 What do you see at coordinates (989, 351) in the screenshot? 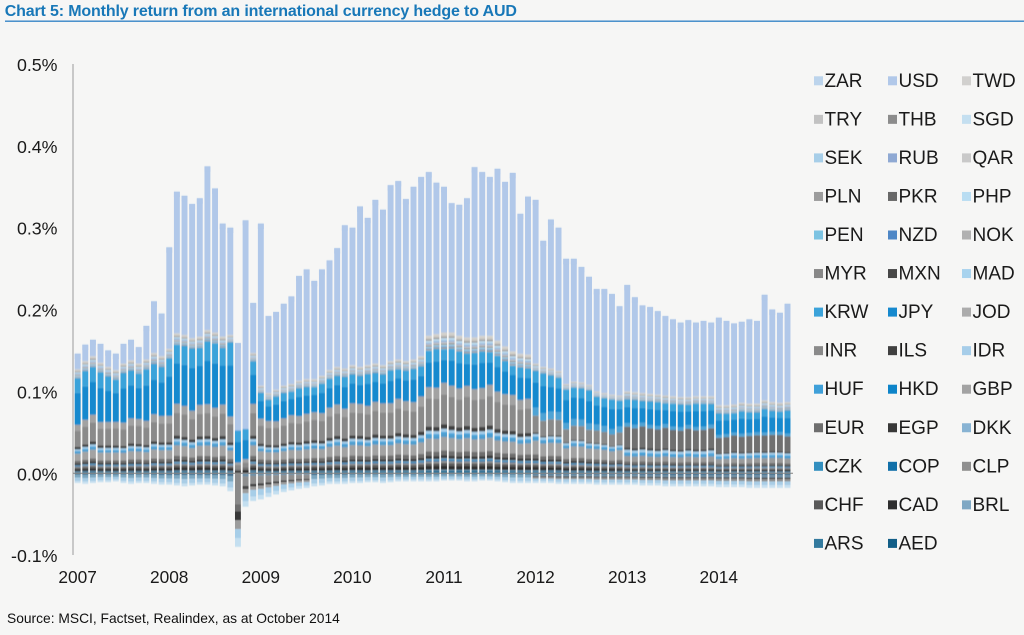
I see `svg-text: IDR` at bounding box center [989, 351].